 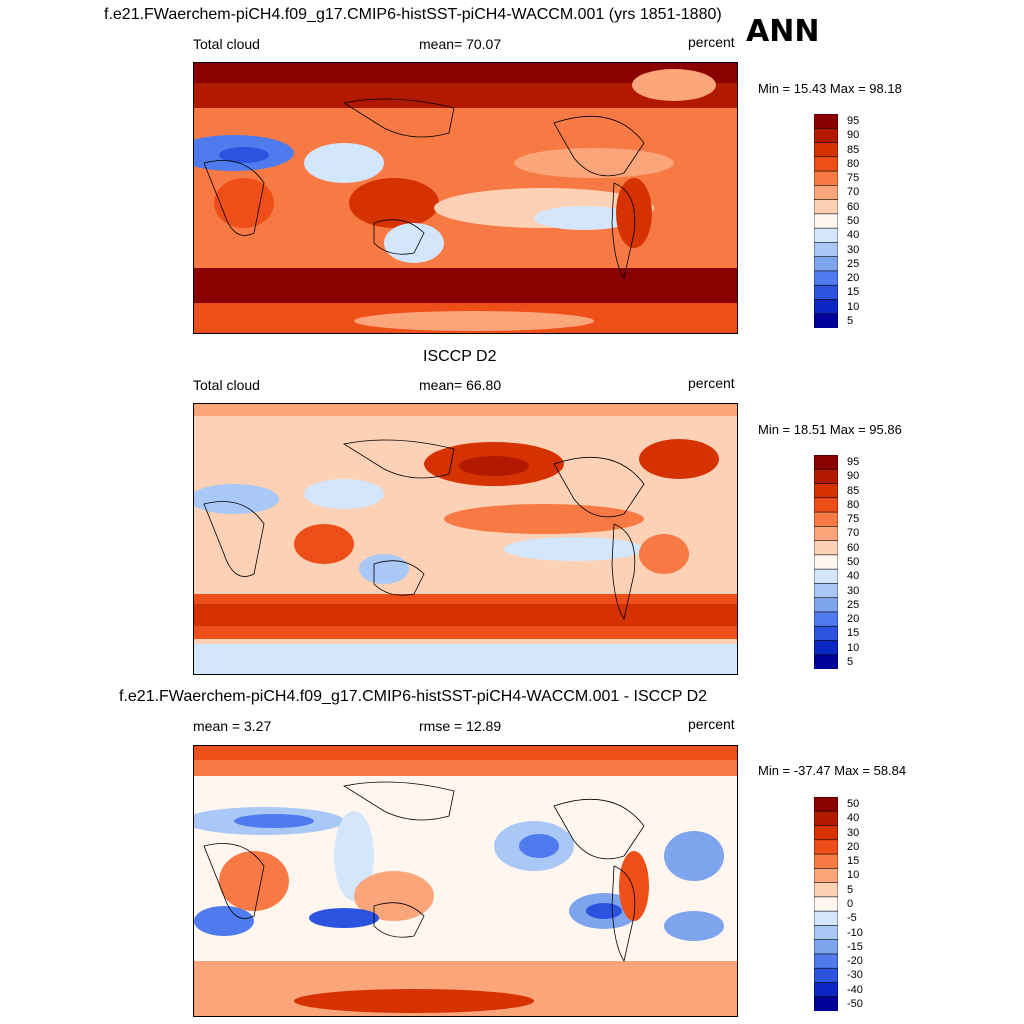 What do you see at coordinates (226, 385) in the screenshot?
I see `panel2-left-label: Total cloud` at bounding box center [226, 385].